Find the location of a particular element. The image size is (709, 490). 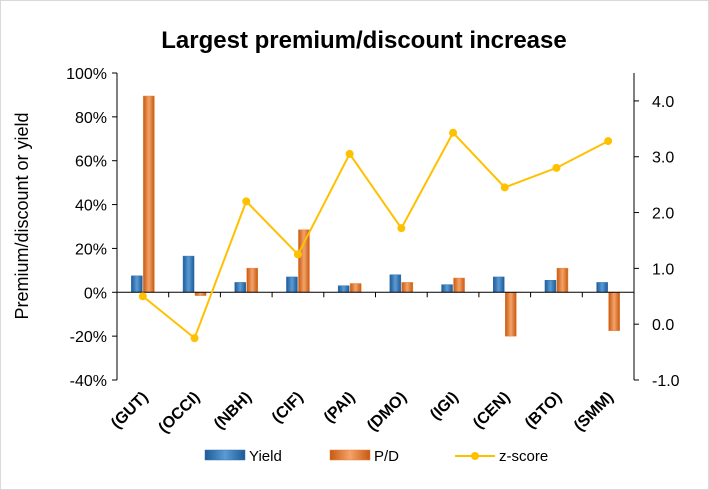

legend-label-yield: Yield is located at coordinates (265, 456).